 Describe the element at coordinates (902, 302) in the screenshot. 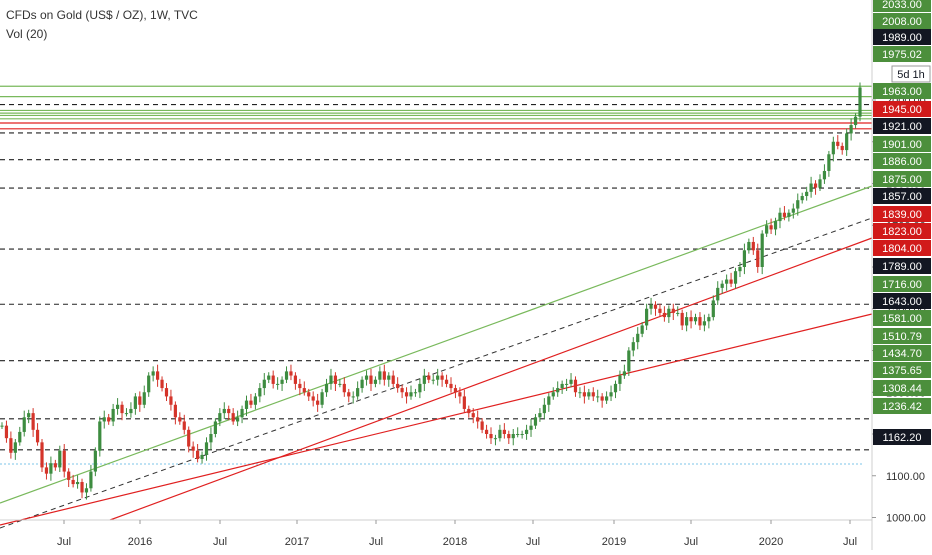

I see `price-label: 1643.00` at that location.